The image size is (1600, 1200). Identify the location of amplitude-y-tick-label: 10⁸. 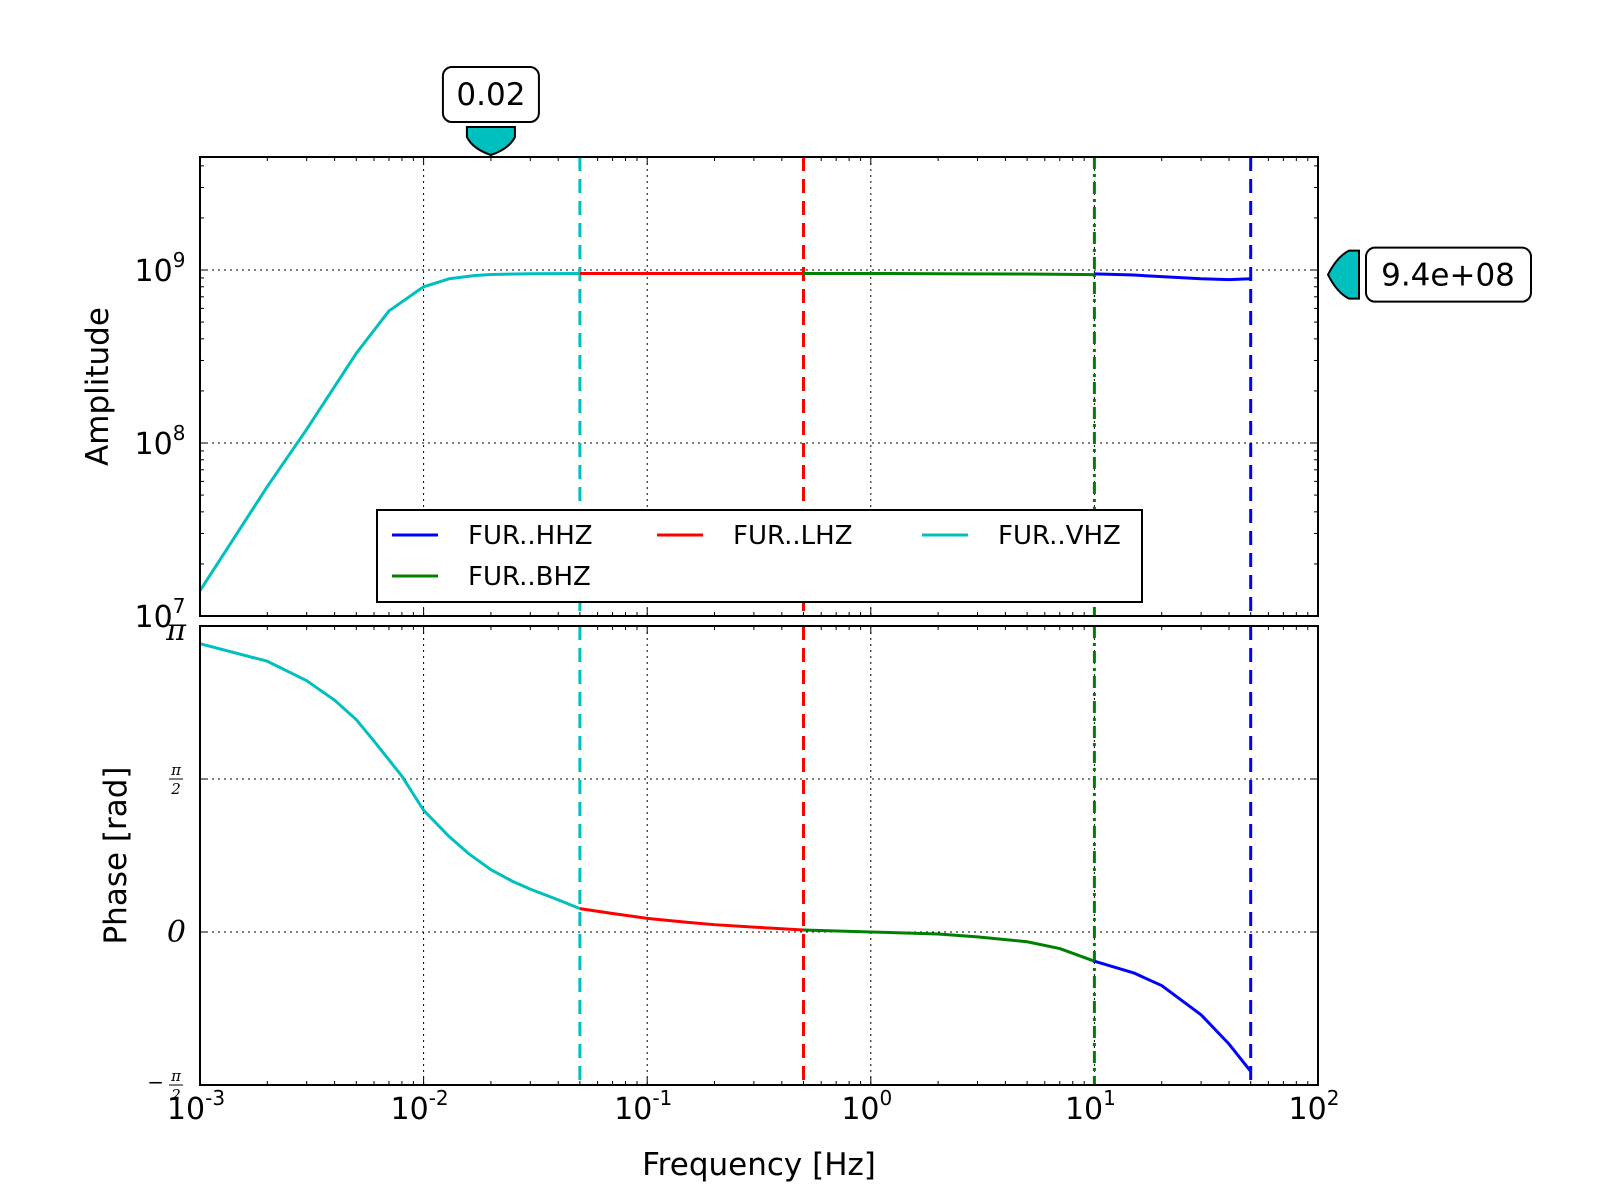
(160, 441).